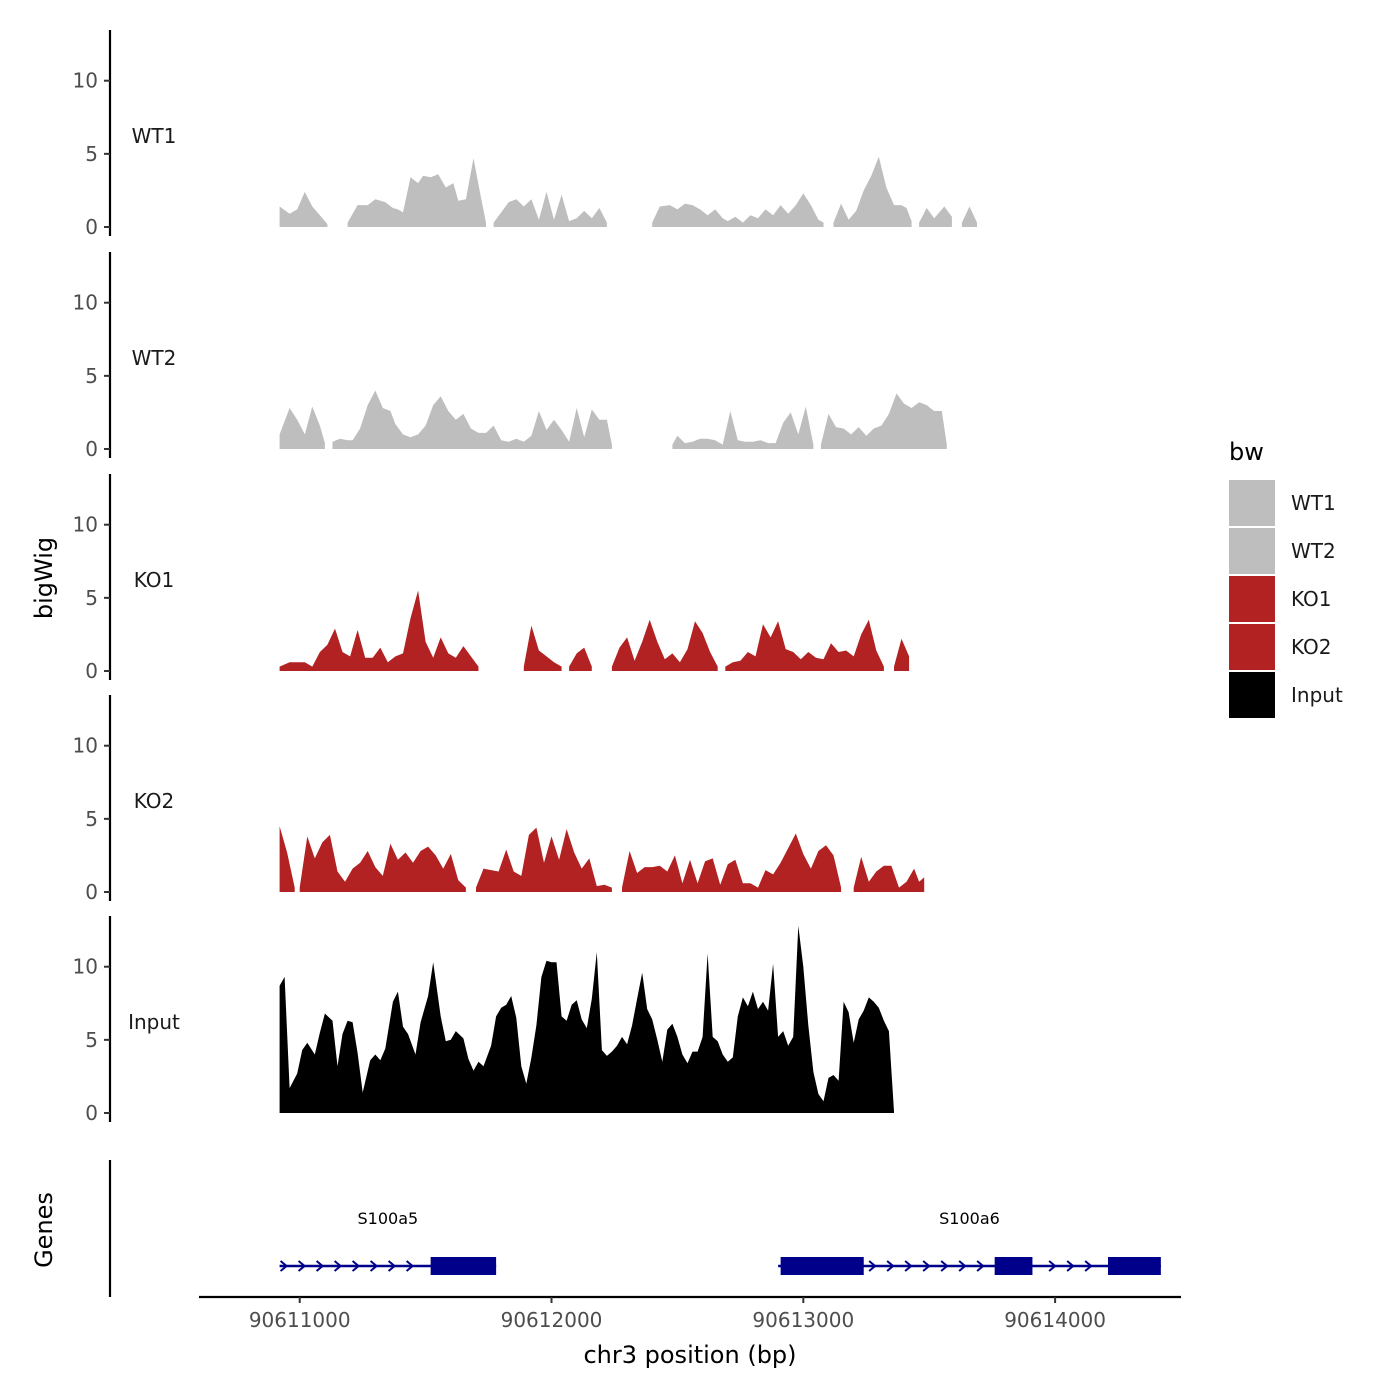 The height and width of the screenshot is (1400, 1400). I want to click on gene-s100a5: S100a5, so click(388, 1242).